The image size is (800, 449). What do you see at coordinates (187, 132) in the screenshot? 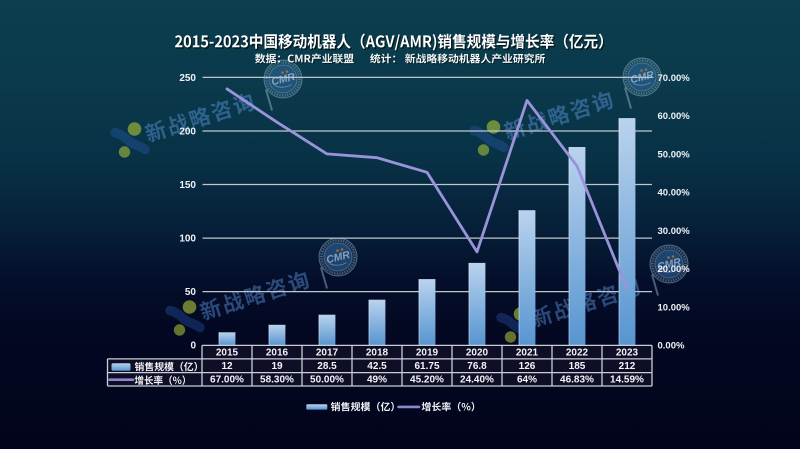
I see `svg-text: 200` at bounding box center [187, 132].